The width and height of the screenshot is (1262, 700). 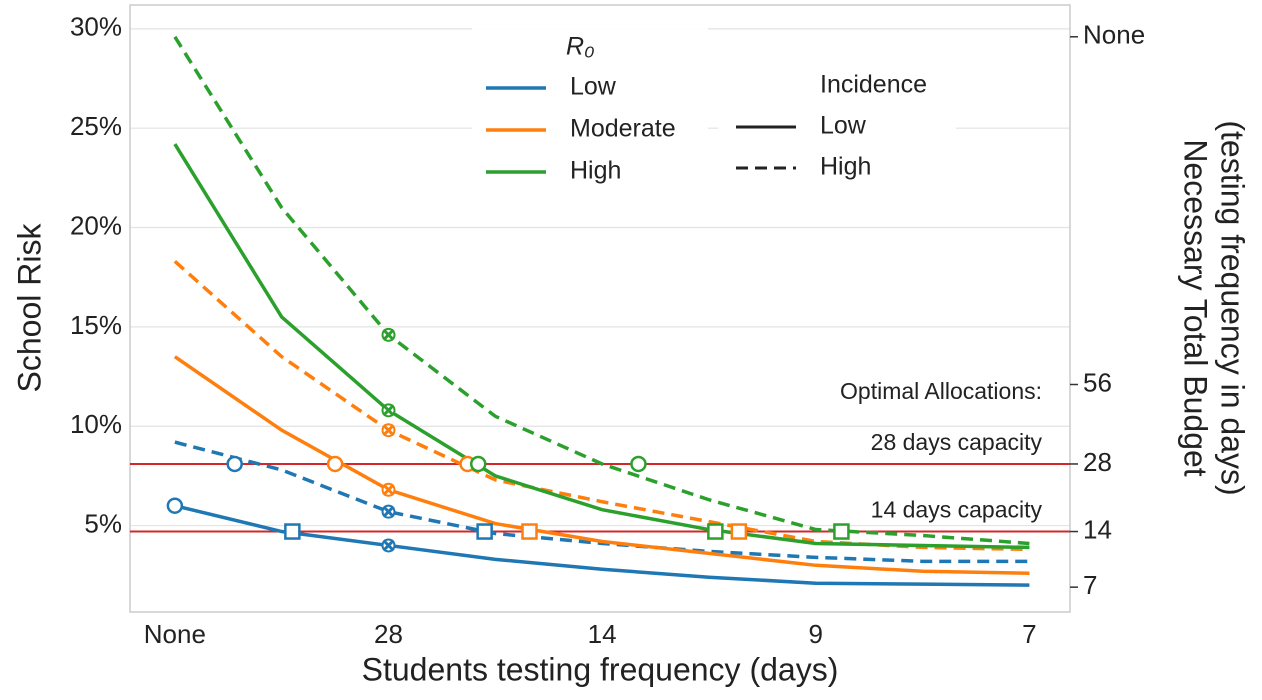 What do you see at coordinates (1097, 529) in the screenshot?
I see `y2-tick-label: 14` at bounding box center [1097, 529].